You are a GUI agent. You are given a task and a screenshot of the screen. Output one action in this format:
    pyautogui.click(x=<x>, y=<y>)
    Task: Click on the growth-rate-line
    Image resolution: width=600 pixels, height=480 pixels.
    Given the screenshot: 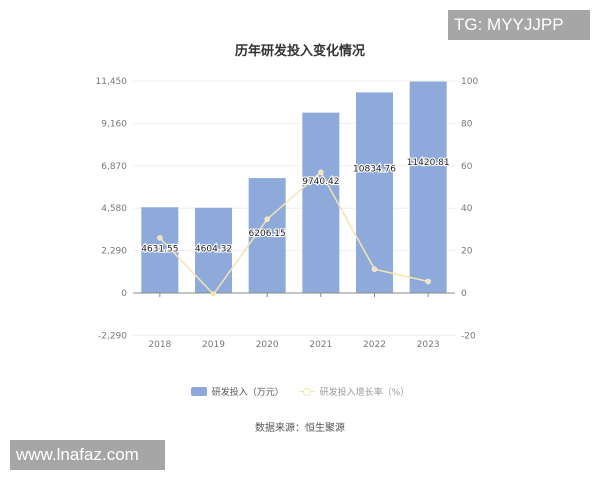 What is the action you would take?
    pyautogui.click(x=294, y=233)
    